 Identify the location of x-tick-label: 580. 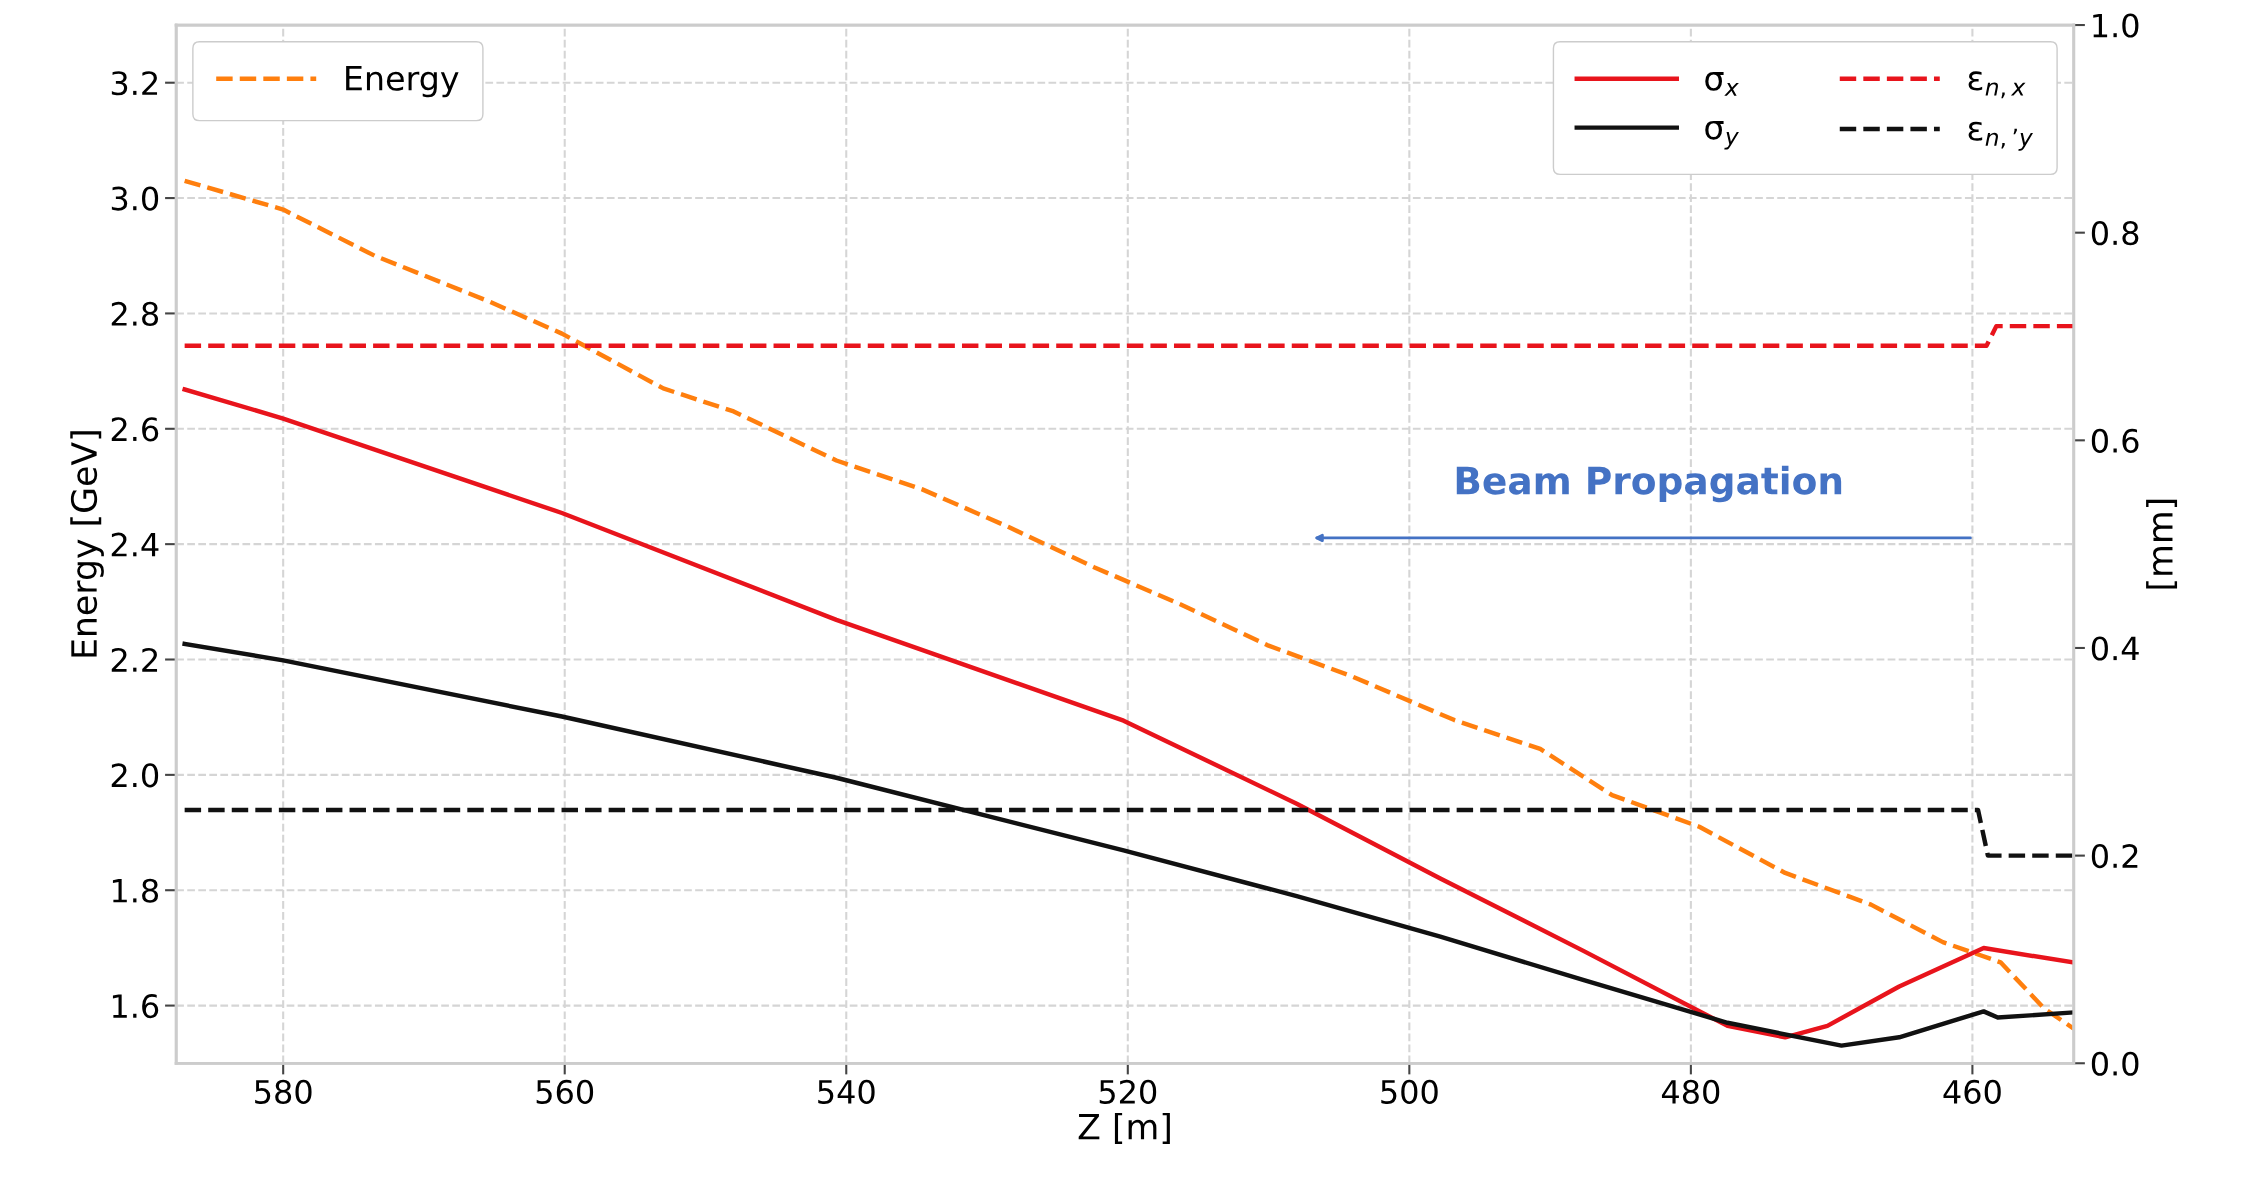
(283, 1091).